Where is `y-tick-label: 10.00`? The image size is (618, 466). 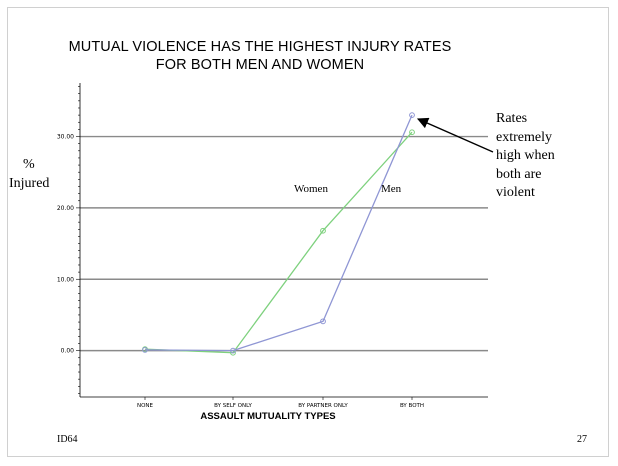 y-tick-label: 10.00 is located at coordinates (65, 279).